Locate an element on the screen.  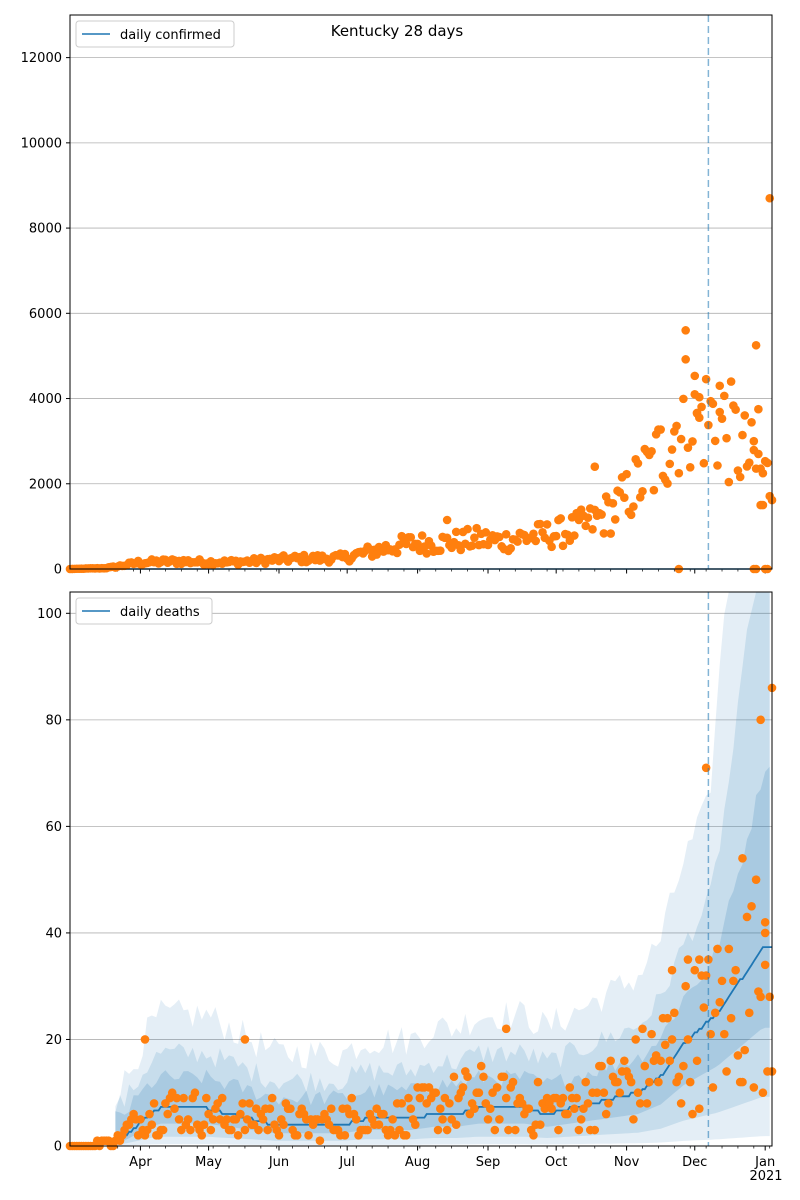
x-tick-label: Nov is located at coordinates (627, 1162).